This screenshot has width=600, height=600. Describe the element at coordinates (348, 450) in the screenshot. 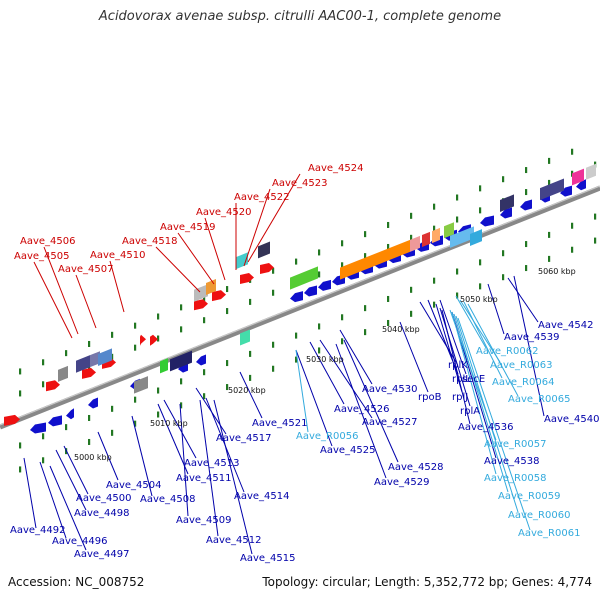

I see `gene-label: Aave_4525` at that location.